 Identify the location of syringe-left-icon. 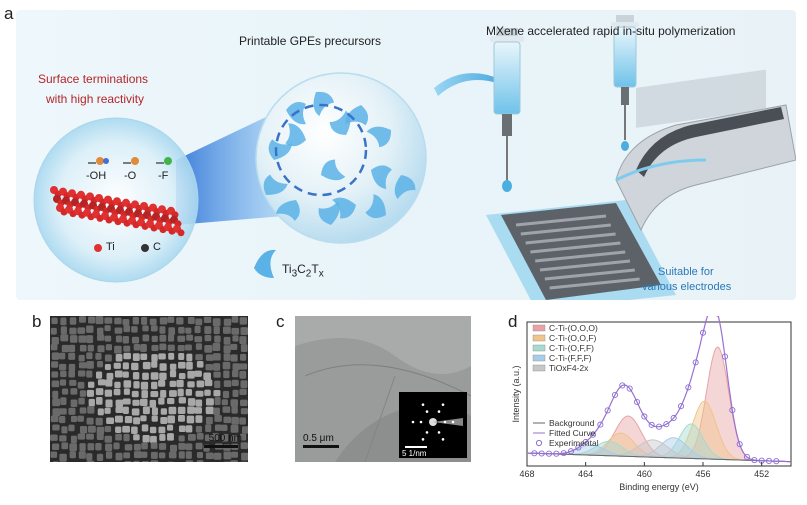
(507, 110).